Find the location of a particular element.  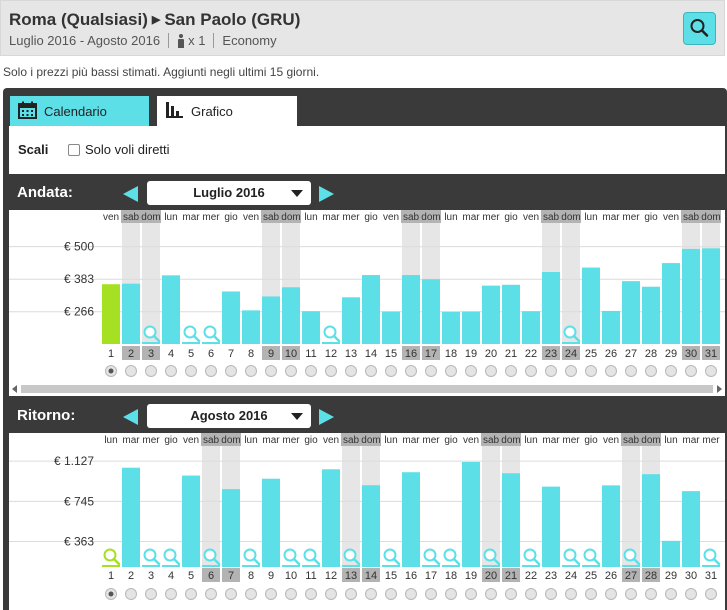

prev-month-return-button is located at coordinates (130, 417).